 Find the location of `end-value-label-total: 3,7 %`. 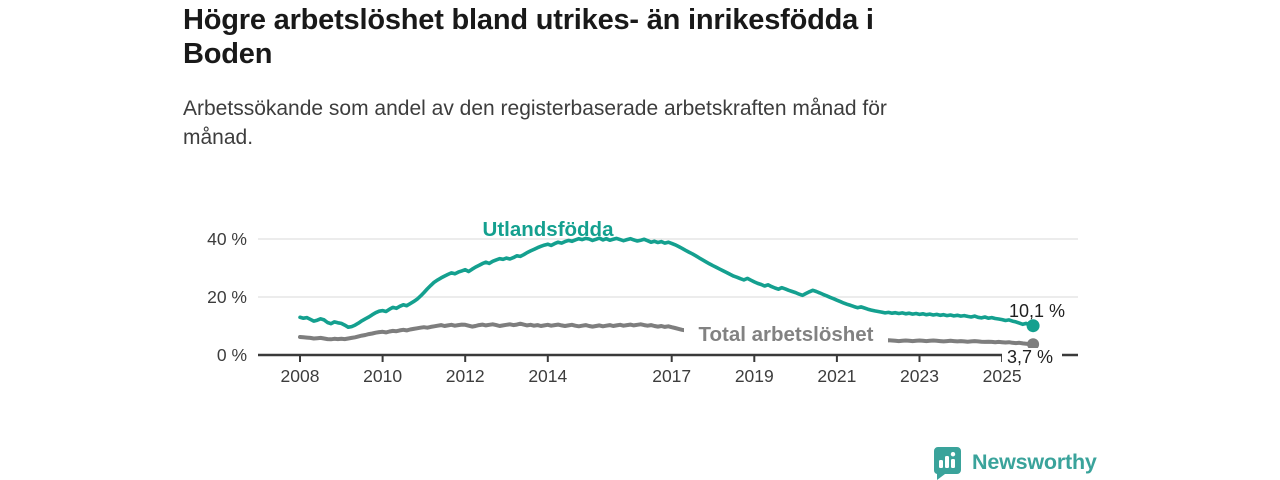

end-value-label-total: 3,7 % is located at coordinates (1030, 357).